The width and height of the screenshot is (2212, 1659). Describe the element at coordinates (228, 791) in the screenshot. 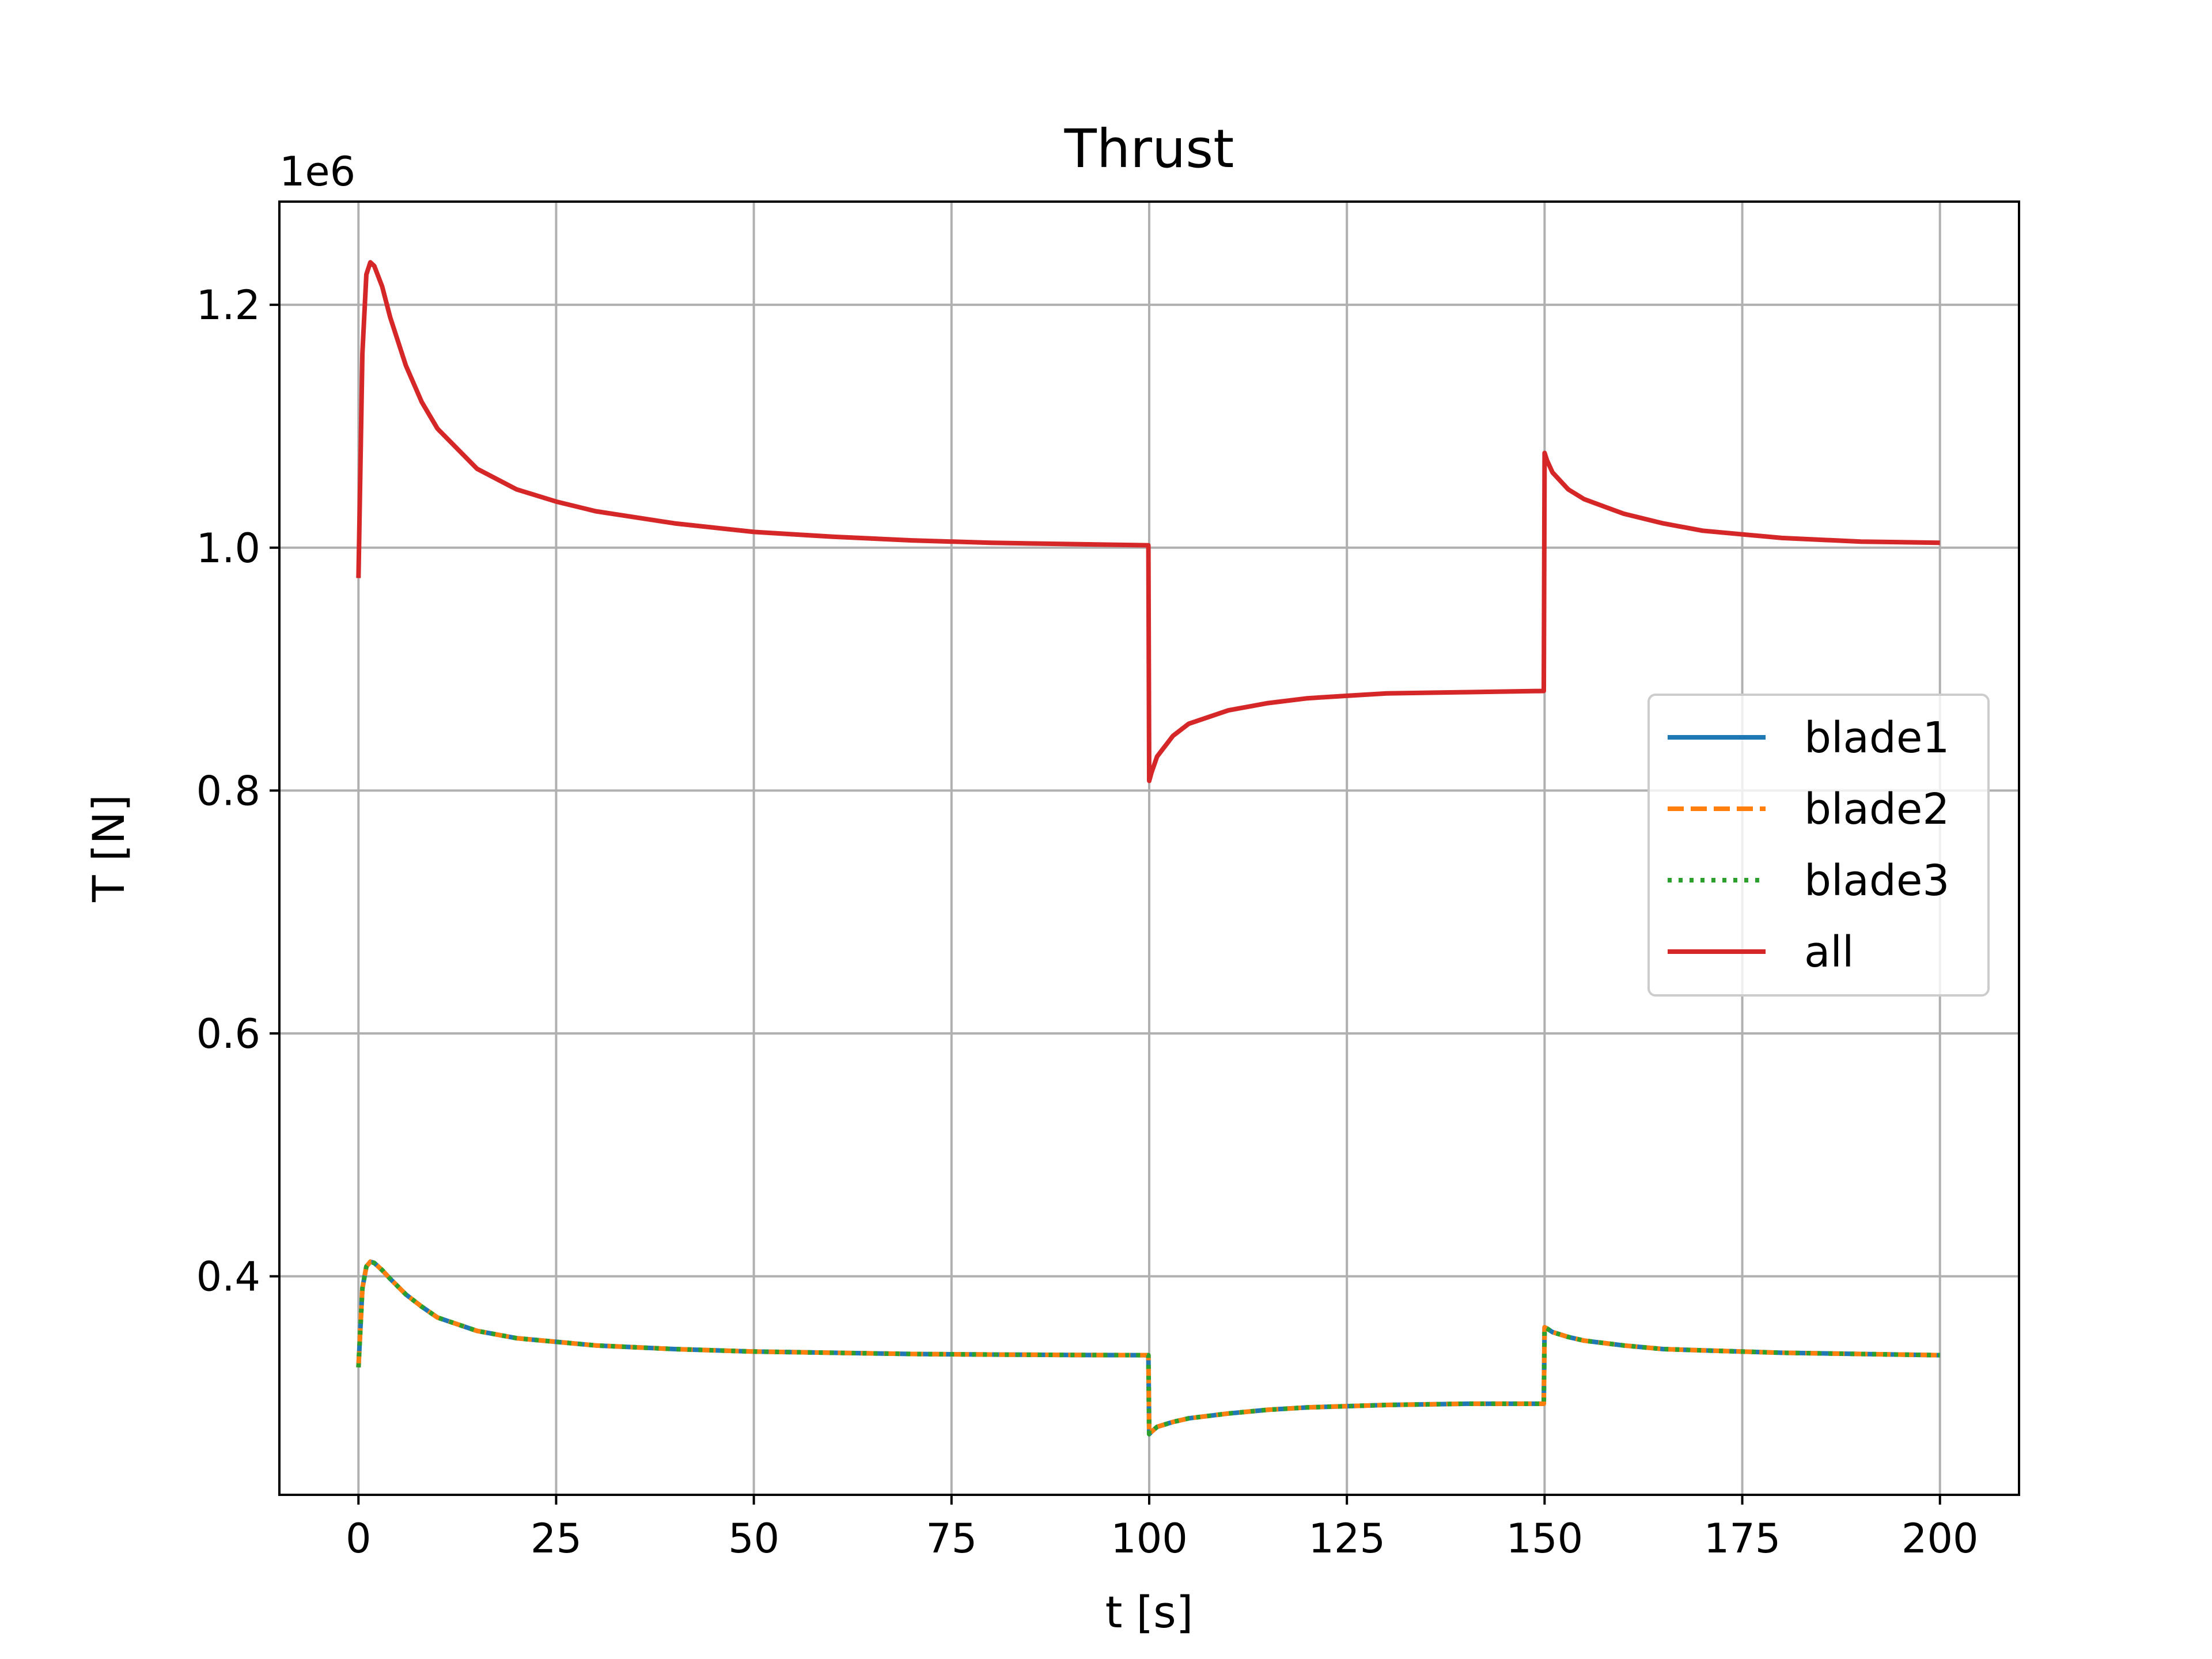

I see `y-tick-label: 0.8` at that location.